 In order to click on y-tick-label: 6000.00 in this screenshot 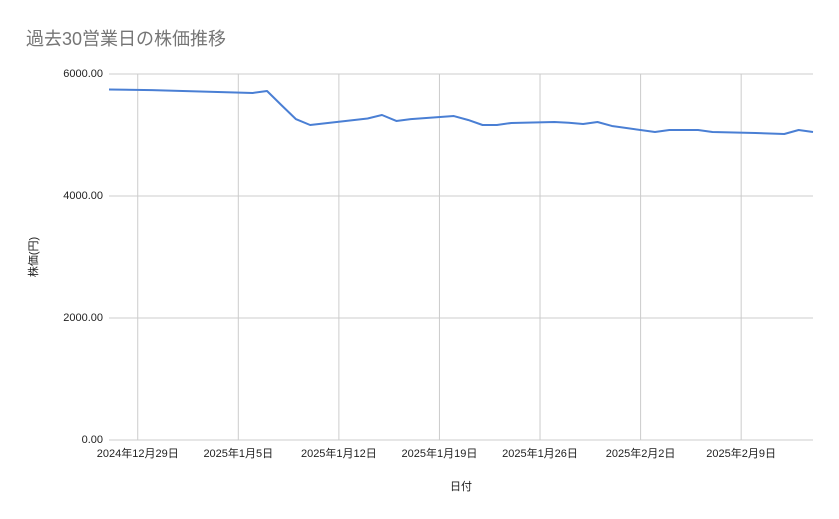, I will do `click(83, 74)`.